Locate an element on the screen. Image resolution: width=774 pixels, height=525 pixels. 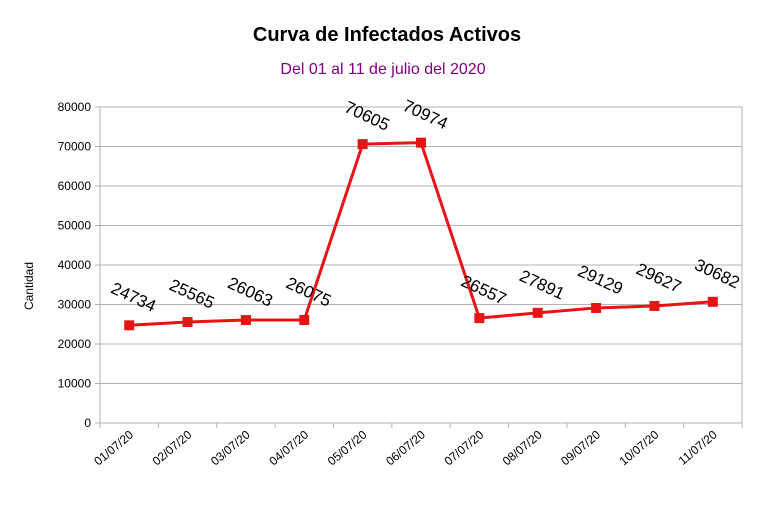
y-tick-label: 60000 is located at coordinates (75, 186).